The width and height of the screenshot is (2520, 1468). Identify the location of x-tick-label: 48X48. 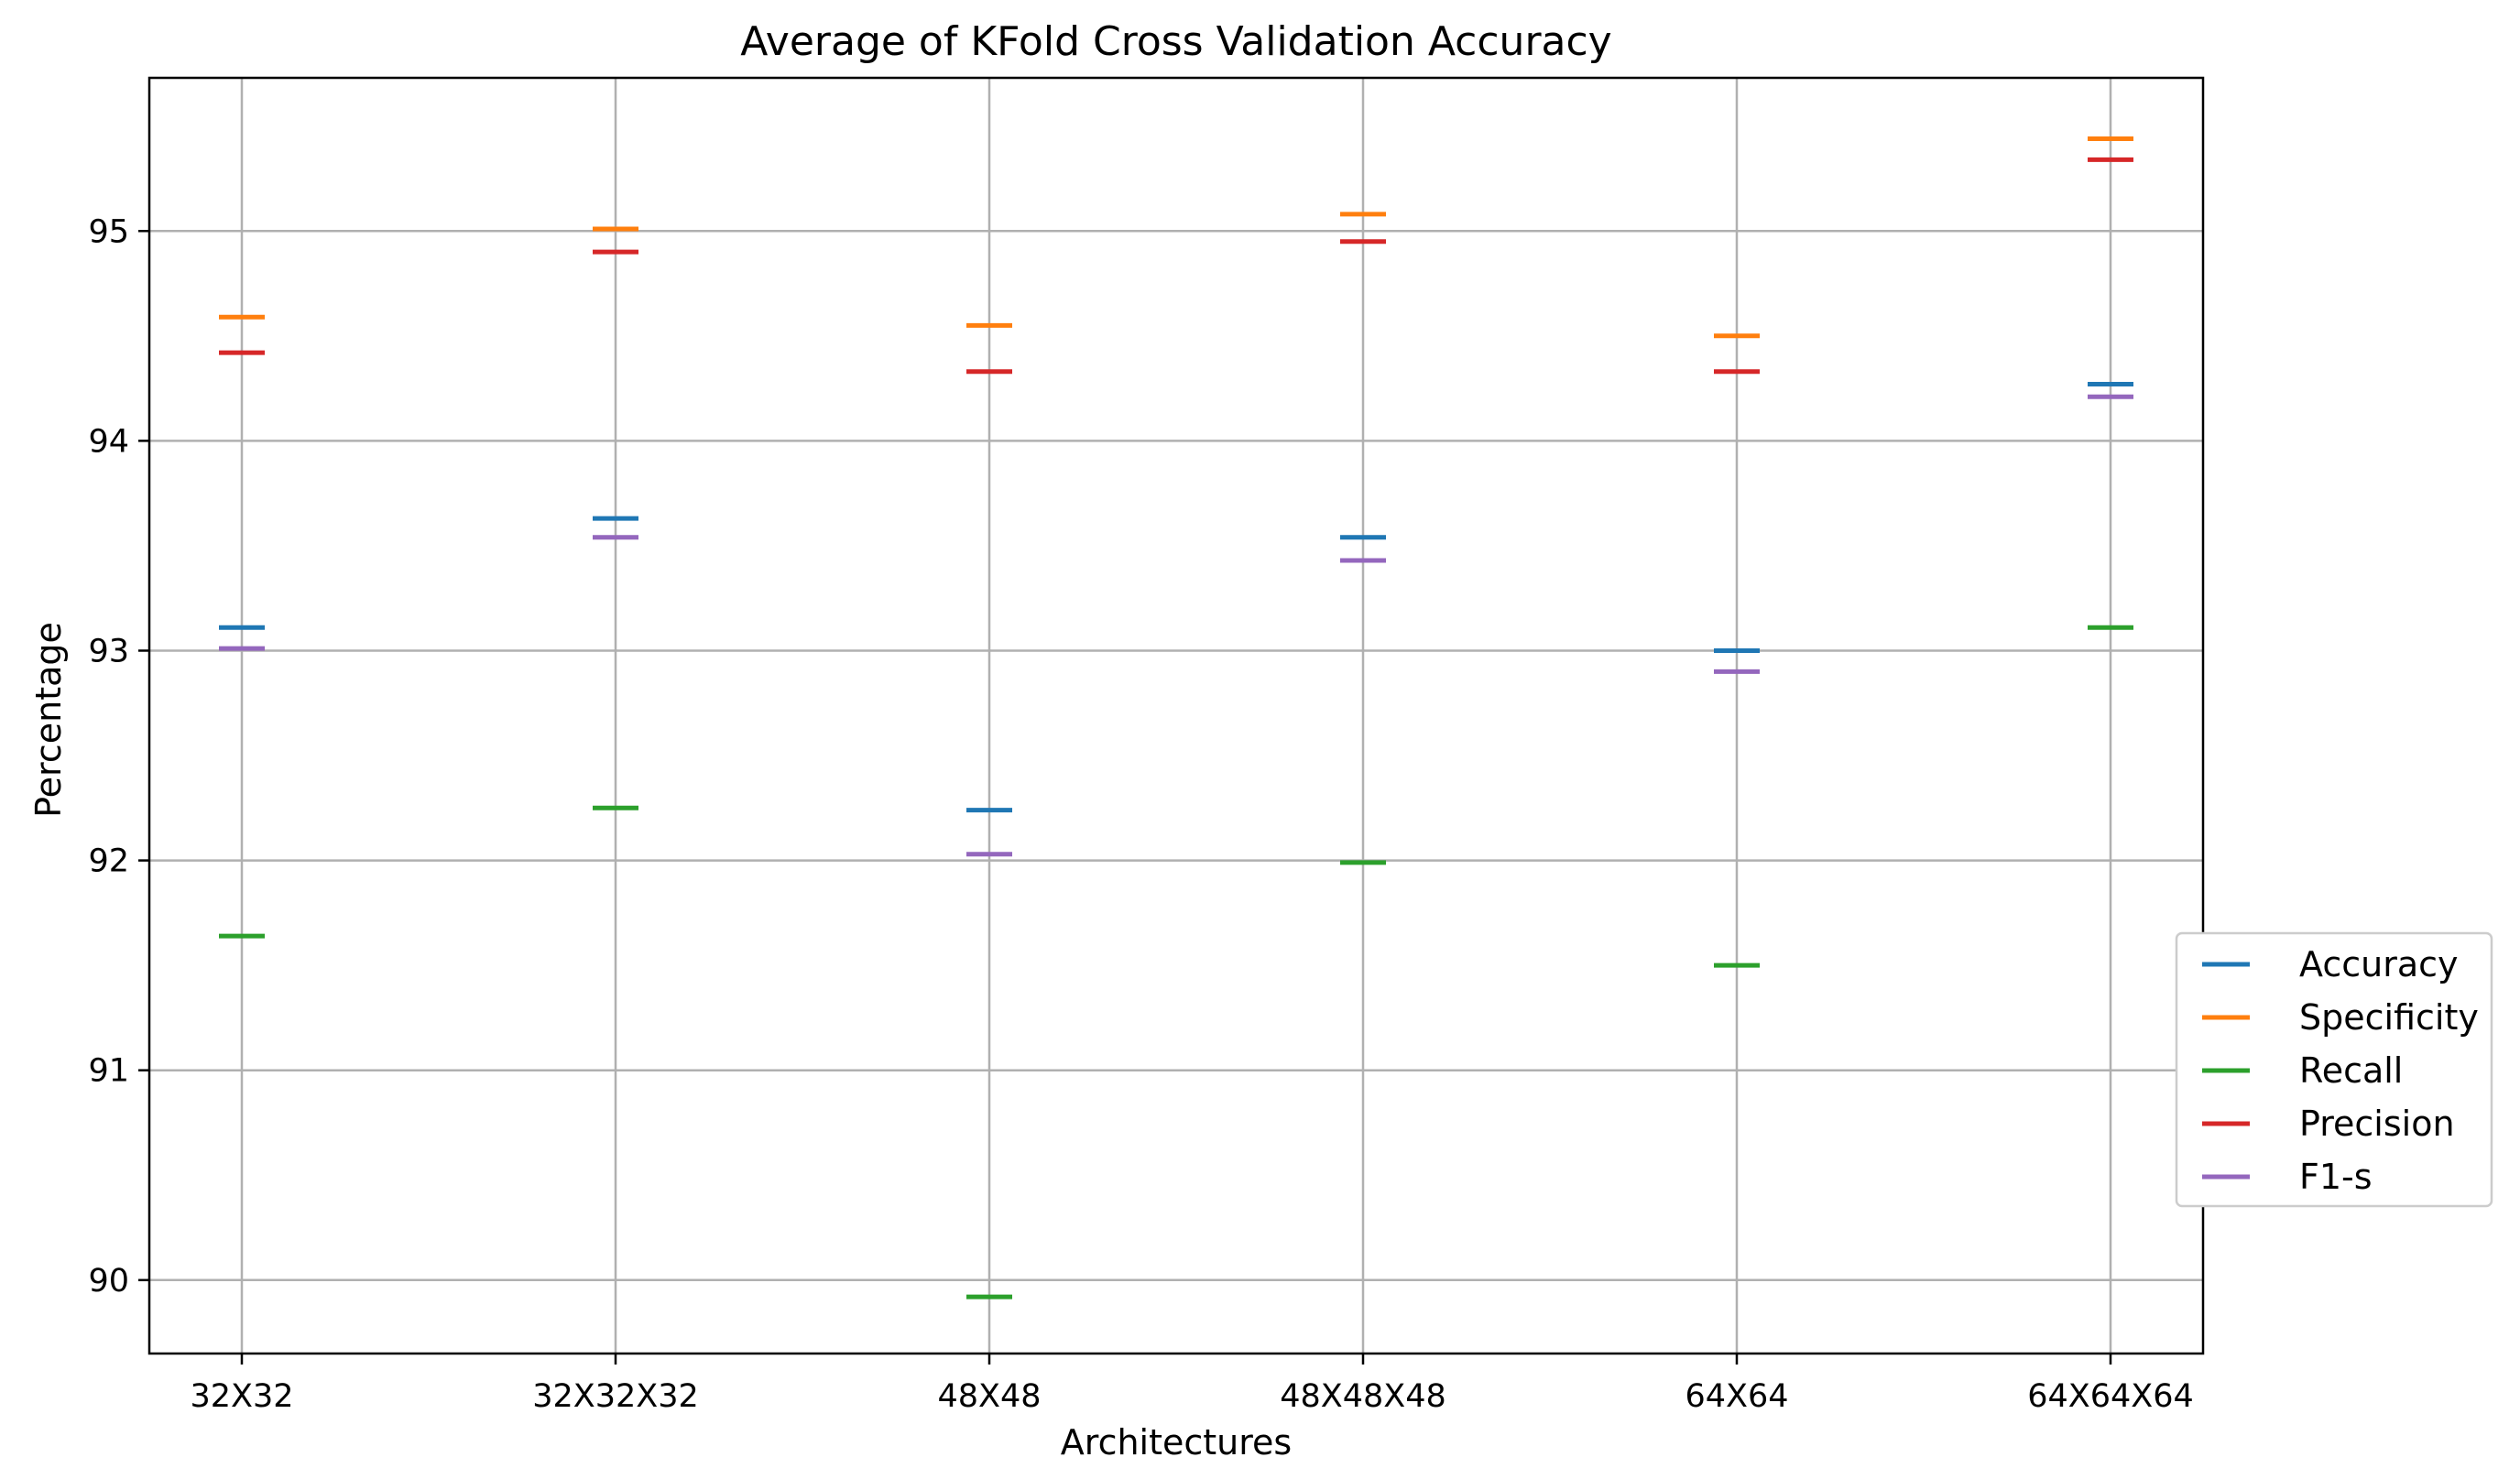
(989, 1396).